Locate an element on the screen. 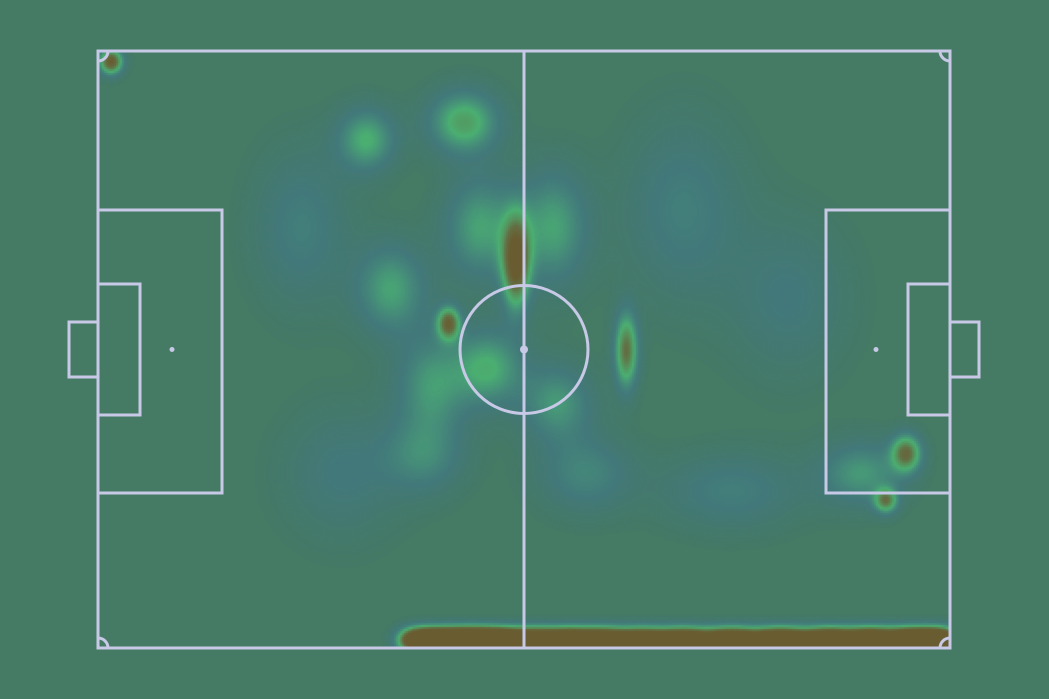 Image resolution: width=1049 pixels, height=699 pixels. corner-arc-bottom-right is located at coordinates (944, 642).